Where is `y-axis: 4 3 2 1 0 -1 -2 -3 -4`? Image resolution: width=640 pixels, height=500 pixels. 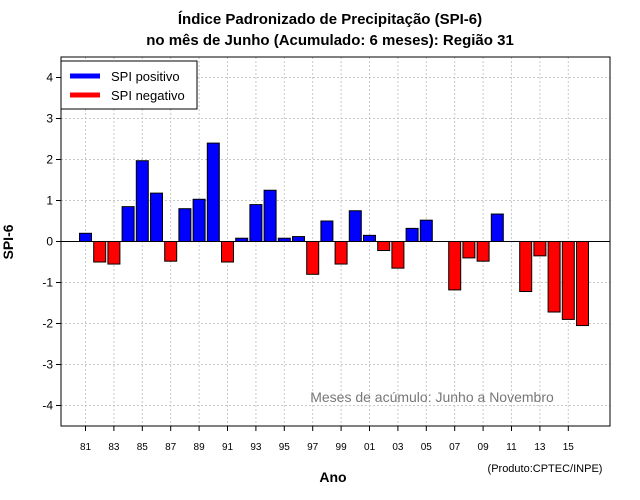 y-axis: 4 3 2 1 0 -1 -2 -3 -4 is located at coordinates (51, 242).